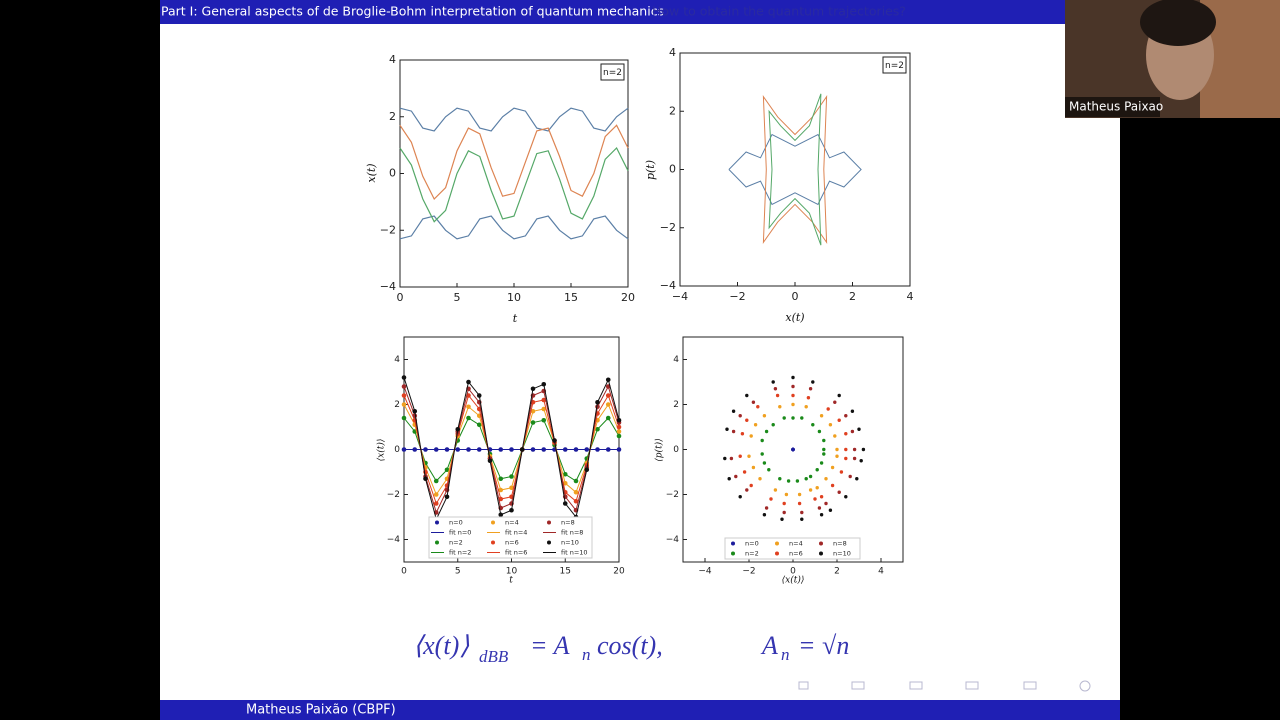 This screenshot has height=720, width=1280. What do you see at coordinates (752, 554) in the screenshot?
I see `legend-label: n=2` at bounding box center [752, 554].